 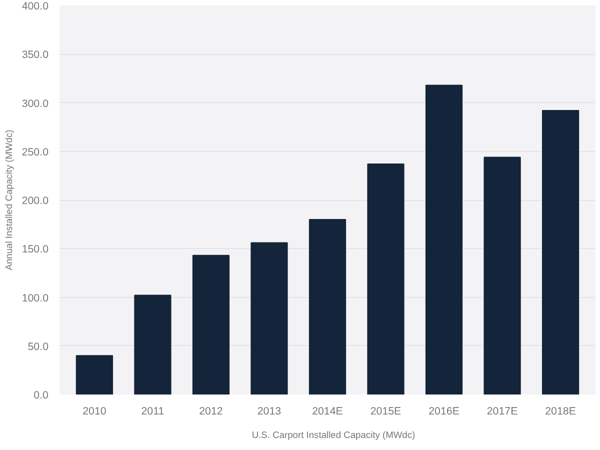 What do you see at coordinates (560, 412) in the screenshot?
I see `x-tick-label: 2018E` at bounding box center [560, 412].